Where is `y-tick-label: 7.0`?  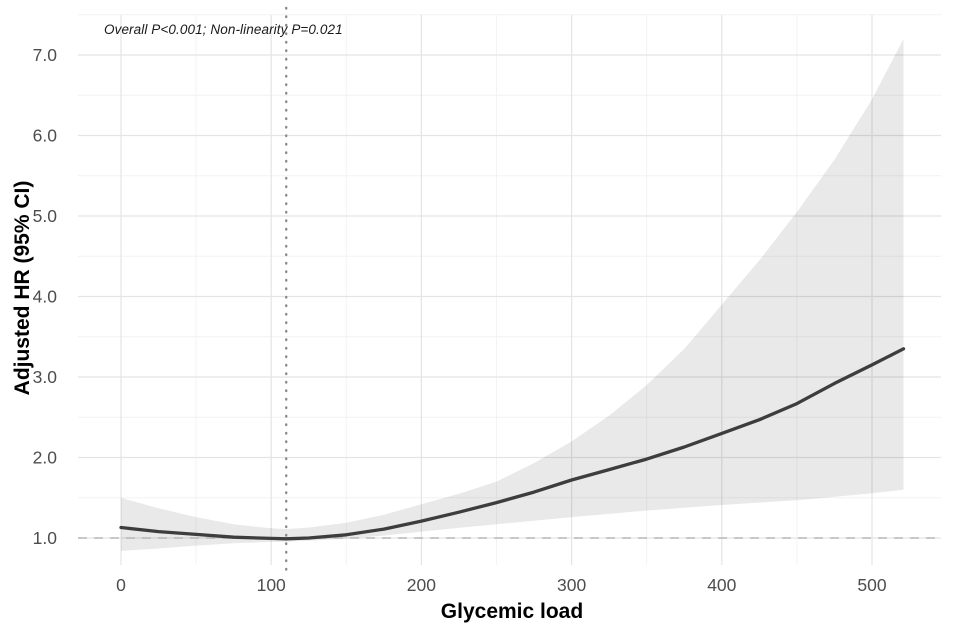
y-tick-label: 7.0 is located at coordinates (45, 55).